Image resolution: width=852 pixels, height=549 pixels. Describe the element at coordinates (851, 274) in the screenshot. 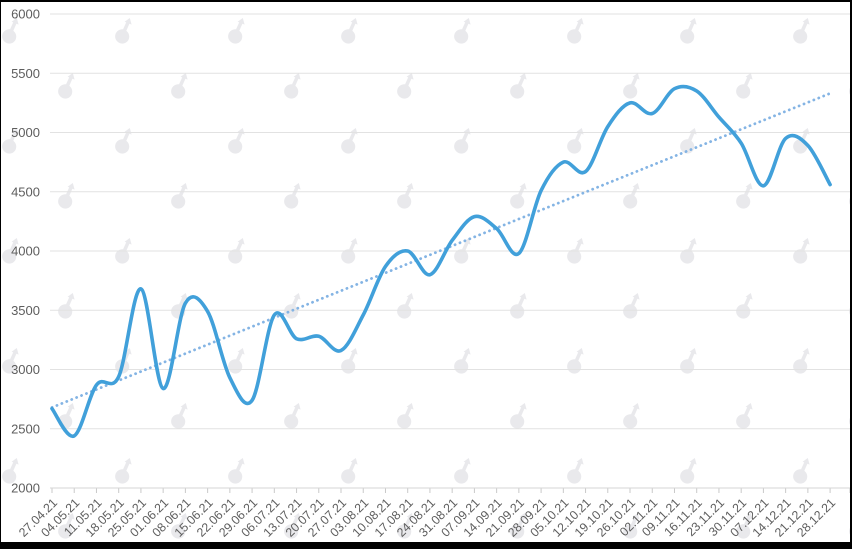

I see `border-right` at that location.